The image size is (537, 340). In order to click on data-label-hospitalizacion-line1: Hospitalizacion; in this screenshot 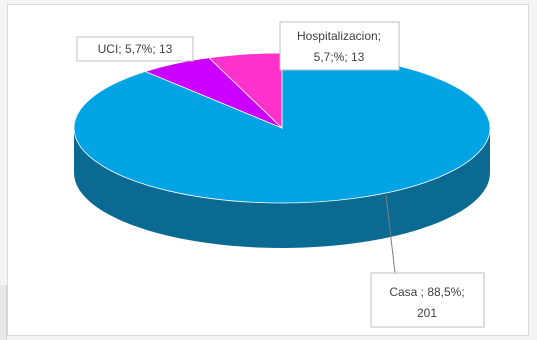, I will do `click(339, 36)`.